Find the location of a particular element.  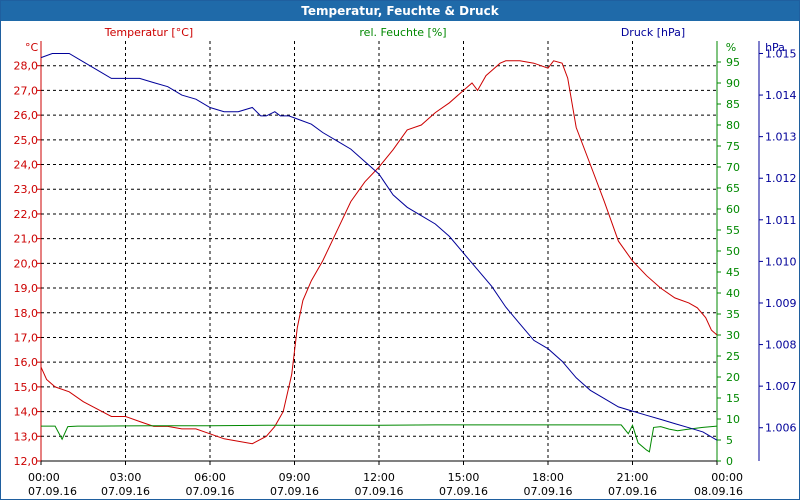

x-tick-label-time: 15:00 is located at coordinates (464, 477).